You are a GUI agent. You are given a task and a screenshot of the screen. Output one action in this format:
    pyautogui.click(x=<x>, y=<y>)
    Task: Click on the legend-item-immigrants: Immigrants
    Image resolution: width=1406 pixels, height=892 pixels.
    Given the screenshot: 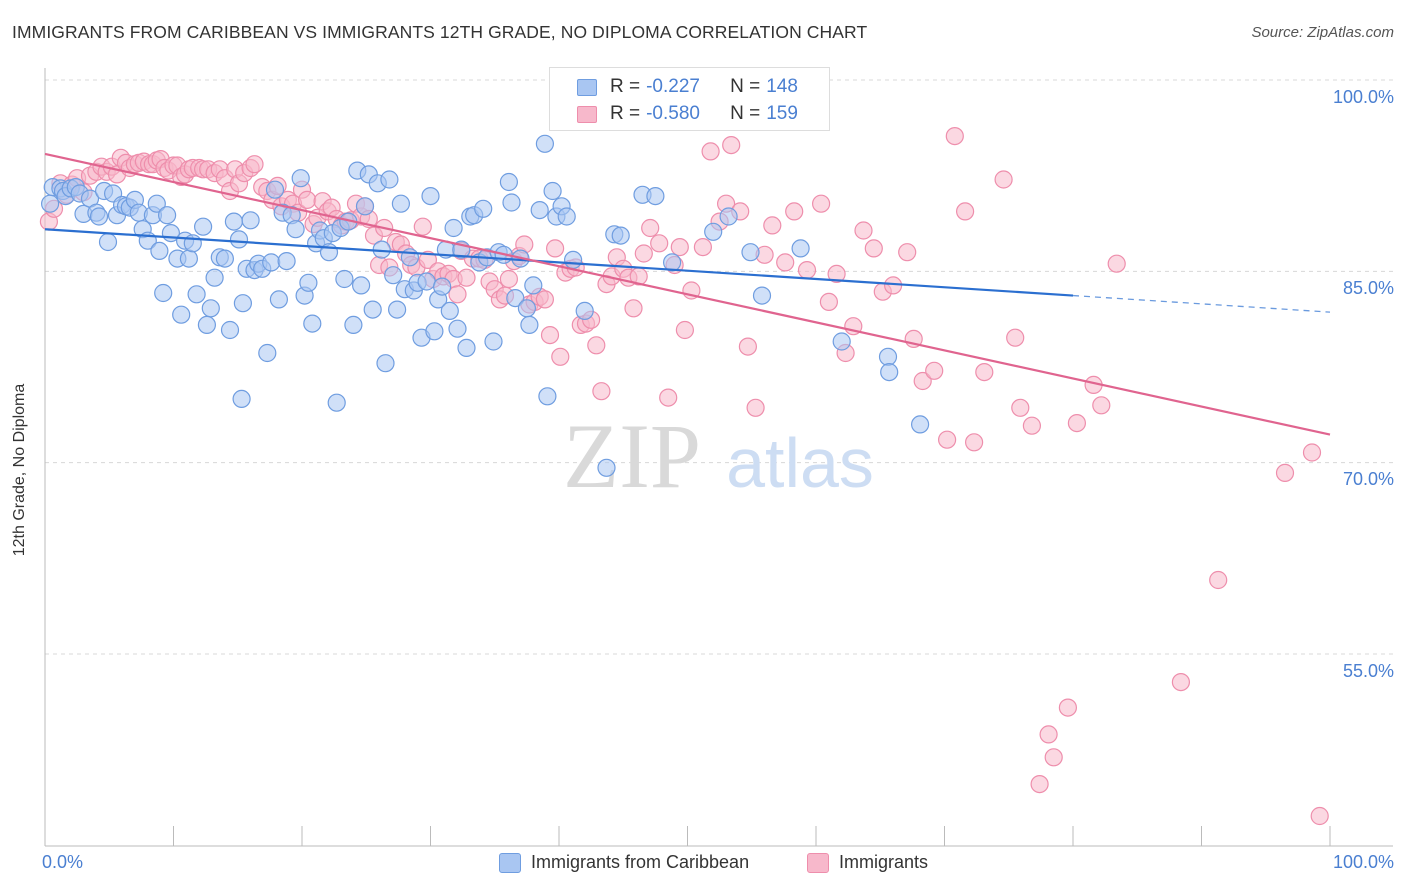 What is the action you would take?
    pyautogui.click(x=867, y=862)
    